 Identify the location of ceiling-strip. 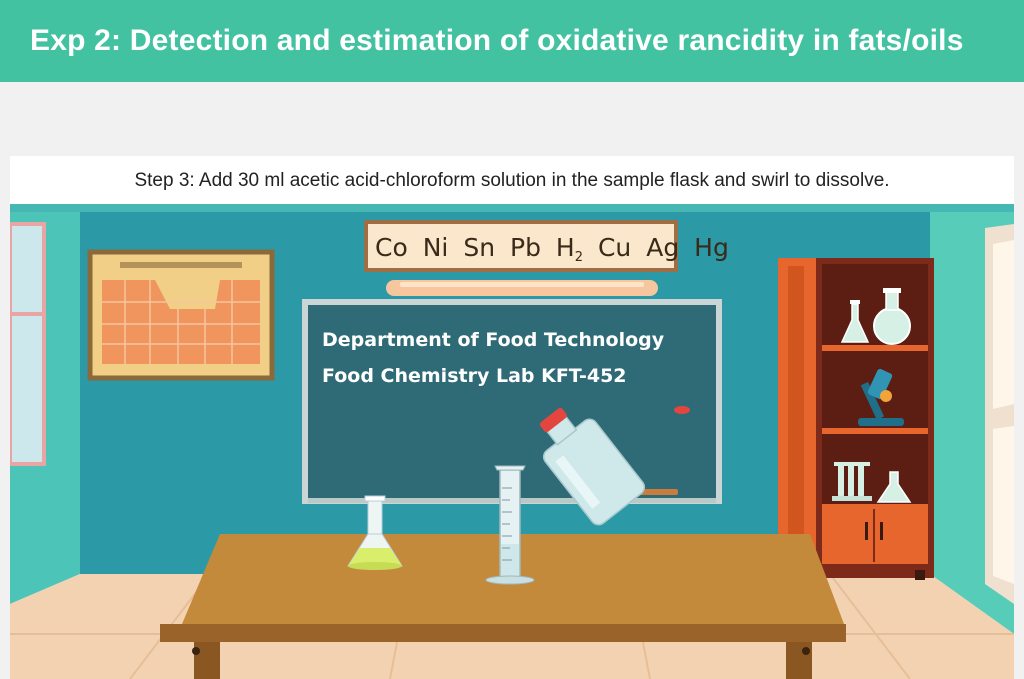
(512, 208).